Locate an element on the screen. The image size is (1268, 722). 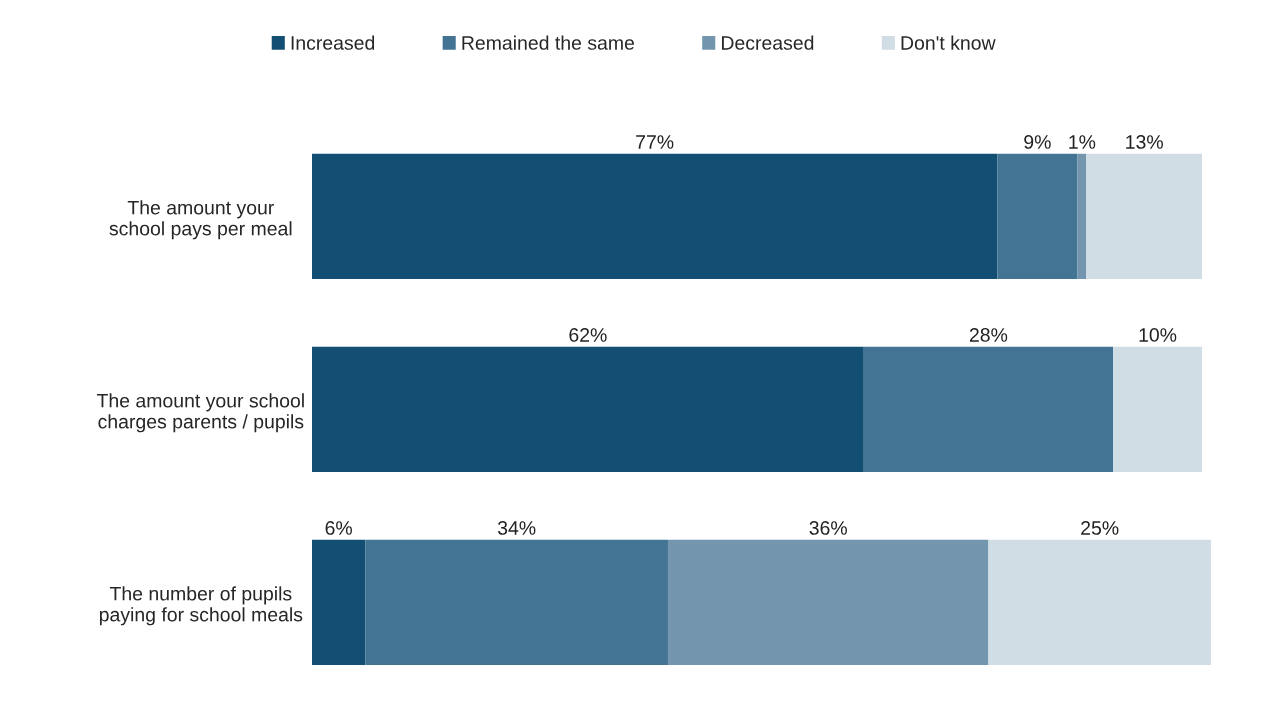
legend-label: Decreased is located at coordinates (768, 42).